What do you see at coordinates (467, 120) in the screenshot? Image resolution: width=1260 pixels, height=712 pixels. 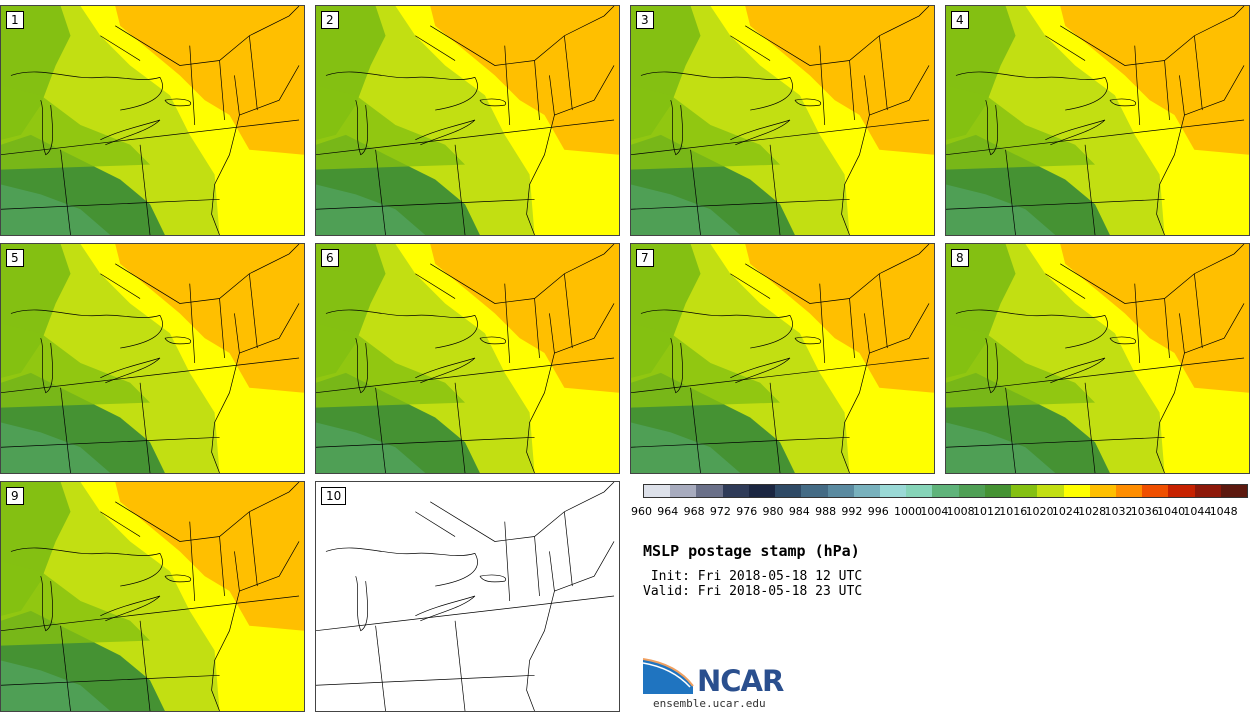 I see `map-panel-2: 2` at bounding box center [467, 120].